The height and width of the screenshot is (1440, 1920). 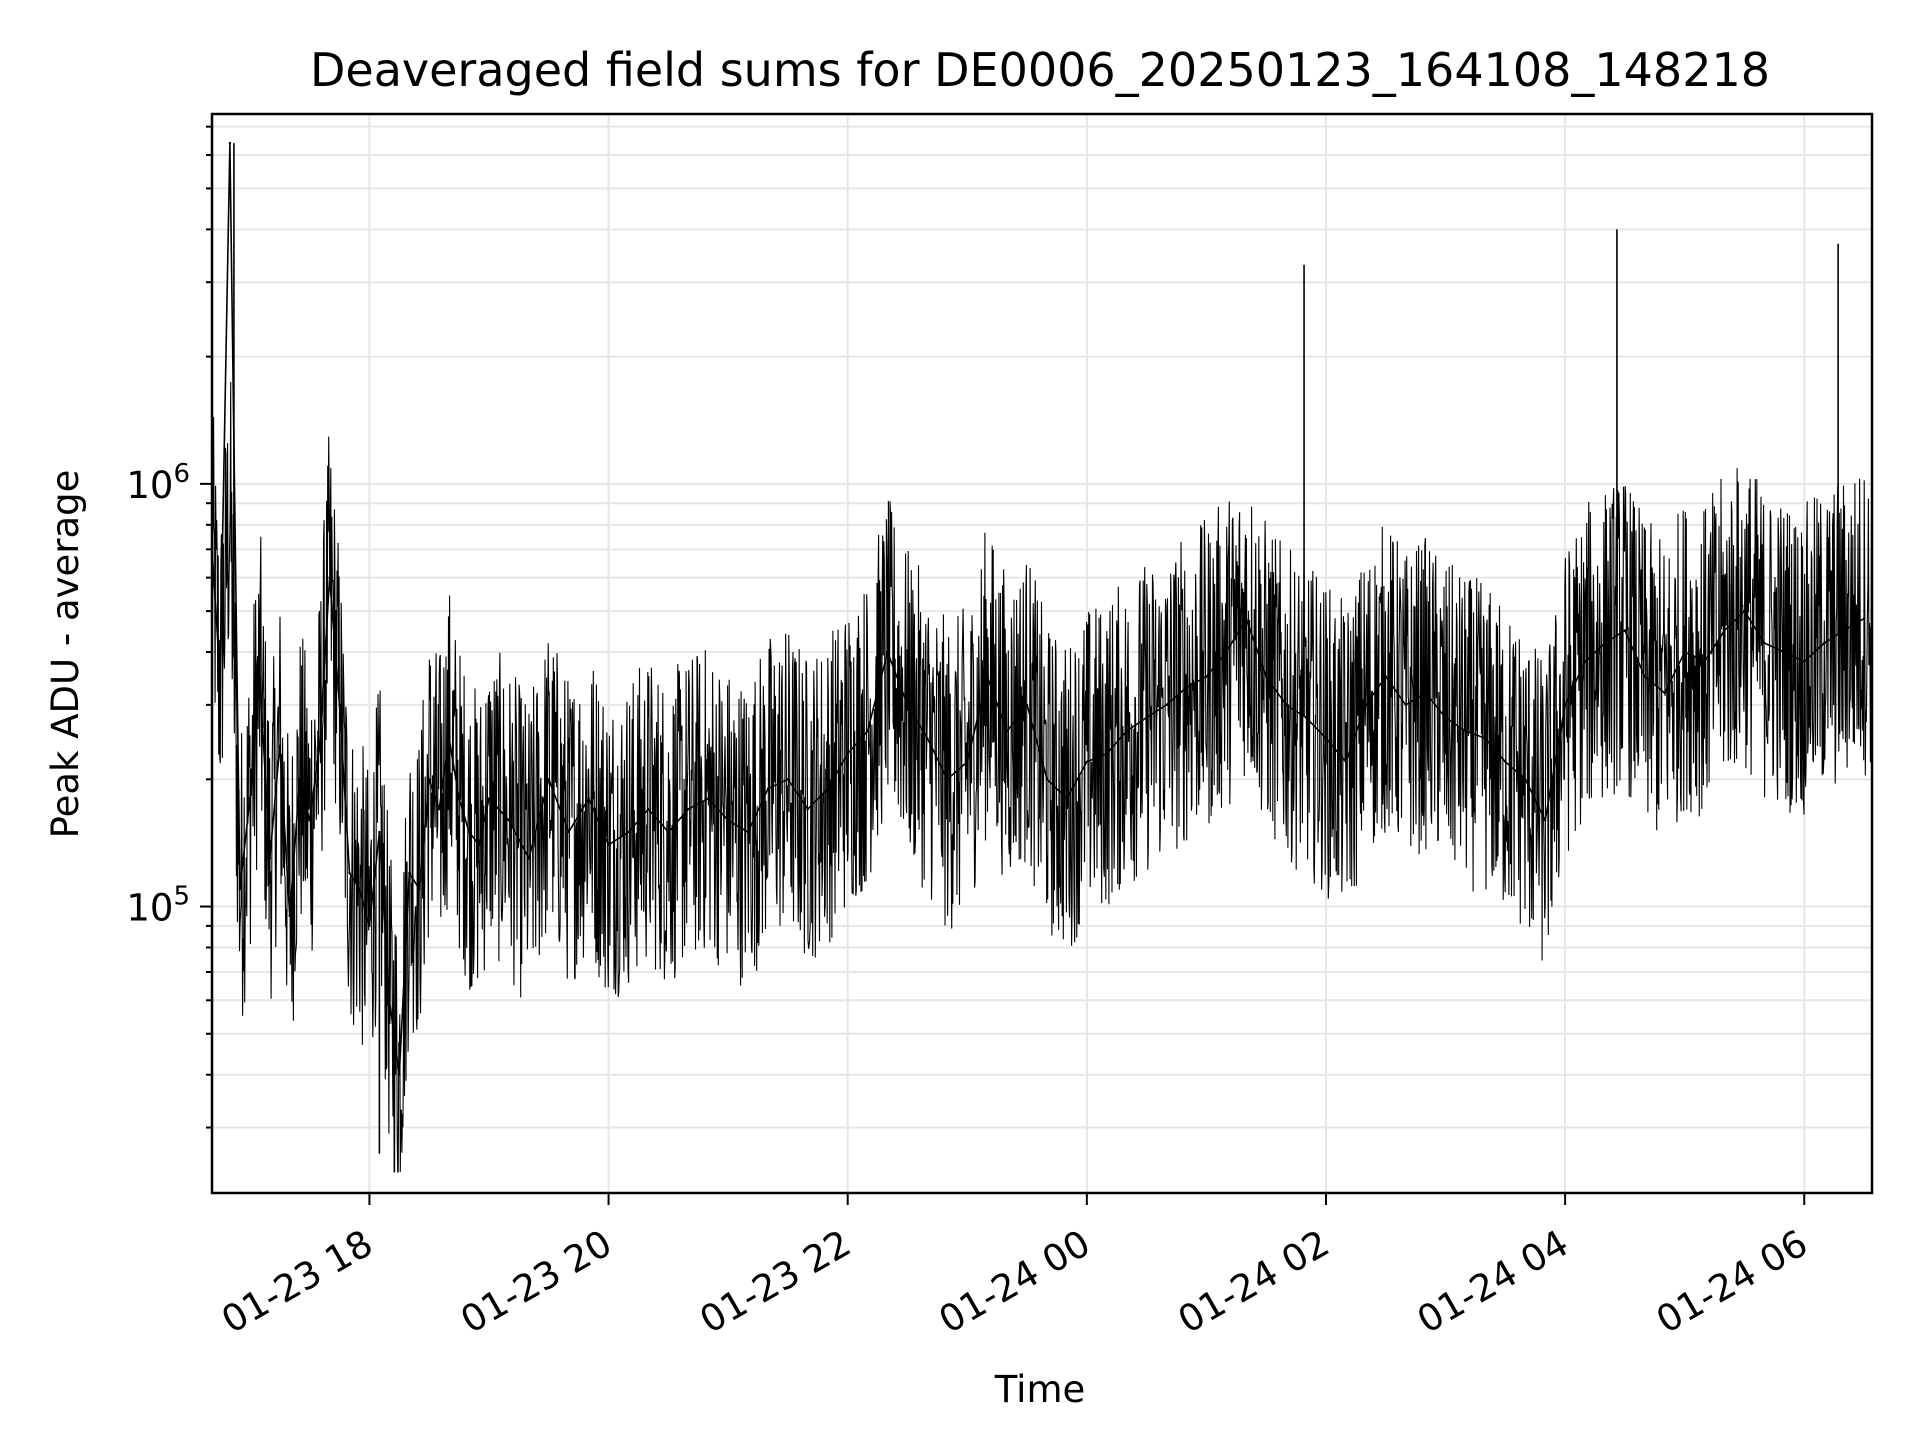 What do you see at coordinates (1040, 1389) in the screenshot?
I see `x-axis-label: Time` at bounding box center [1040, 1389].